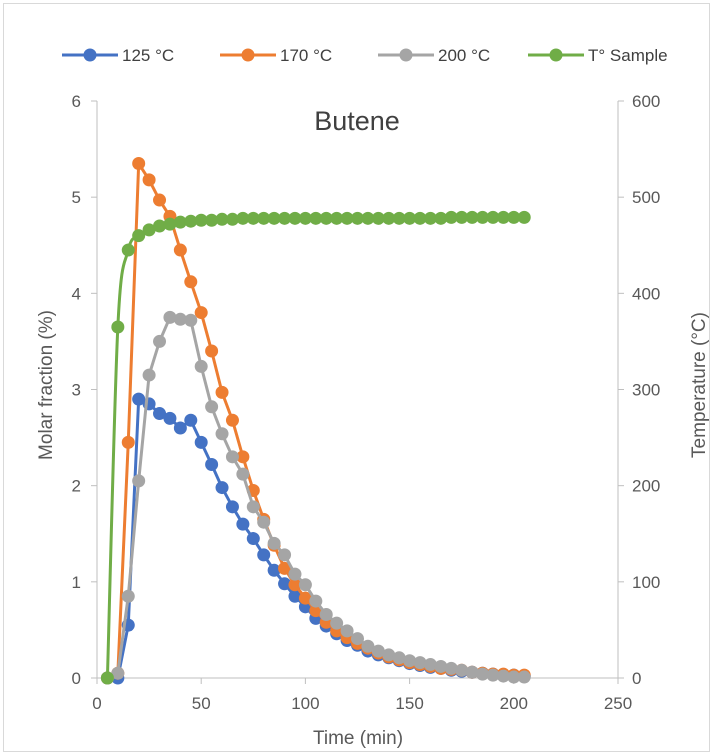  Describe the element at coordinates (76, 390) in the screenshot. I see `y-tick-label: 3` at that location.